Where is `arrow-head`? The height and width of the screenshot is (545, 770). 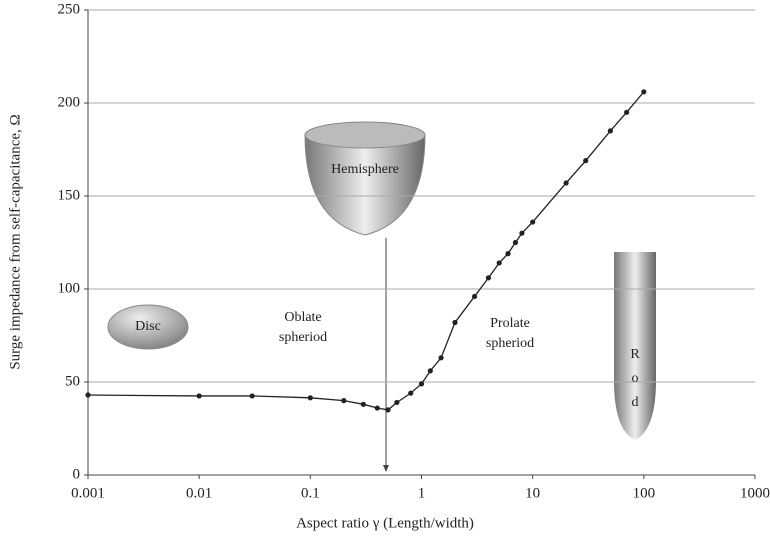 arrow-head is located at coordinates (386, 468).